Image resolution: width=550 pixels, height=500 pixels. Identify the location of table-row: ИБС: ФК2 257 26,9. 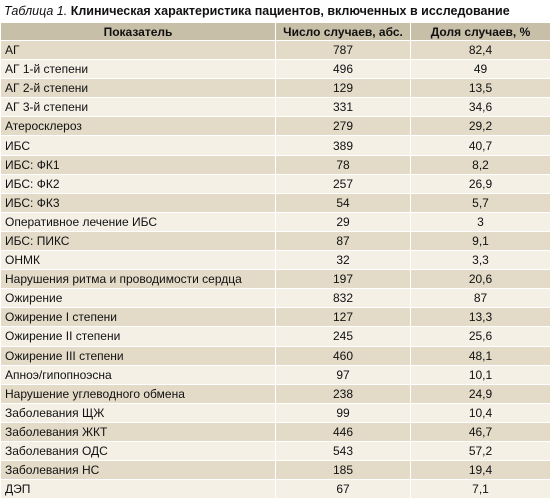
(275, 183).